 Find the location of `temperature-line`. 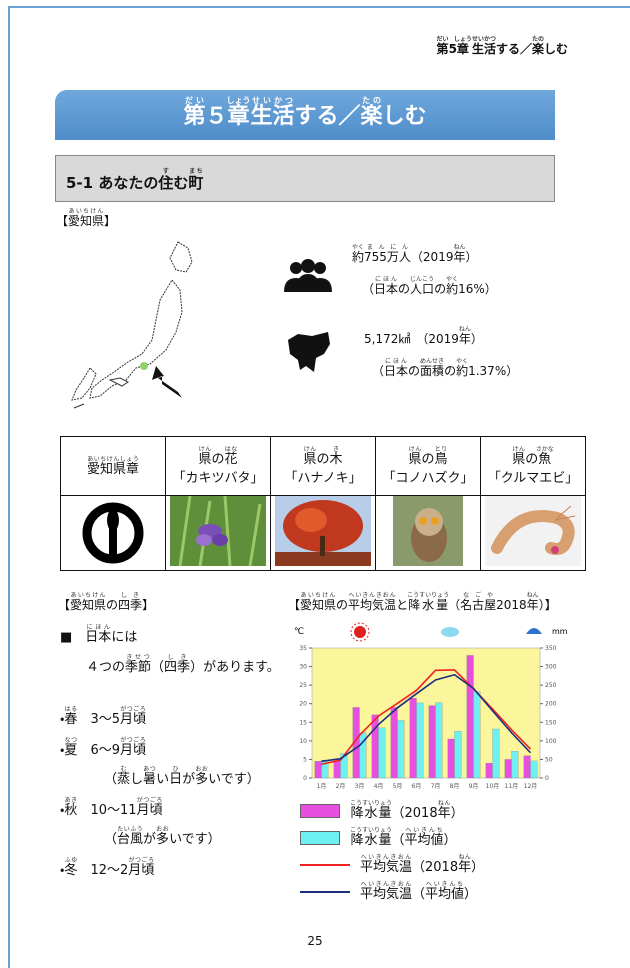

temperature-line is located at coordinates (426, 717).